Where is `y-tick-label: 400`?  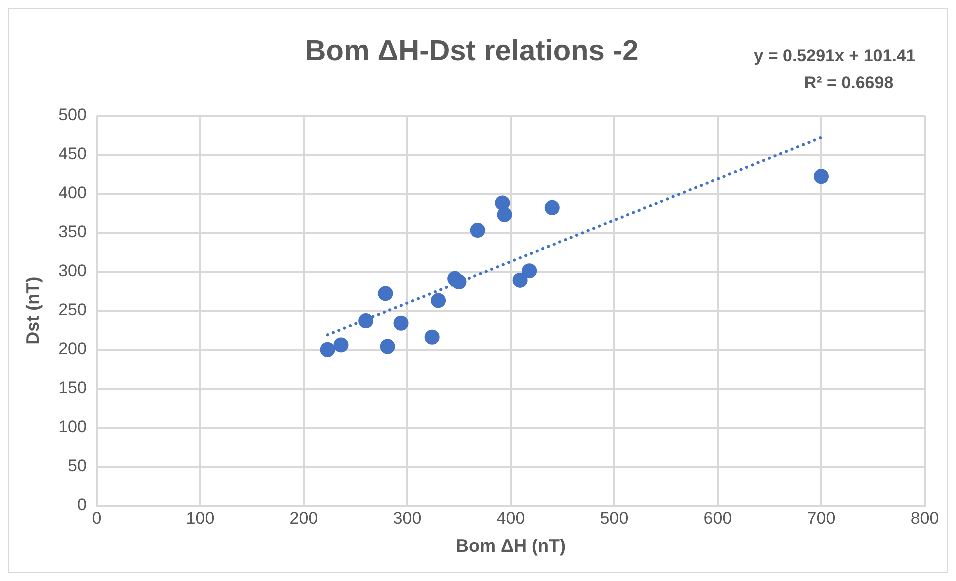
y-tick-label: 400 is located at coordinates (72, 193).